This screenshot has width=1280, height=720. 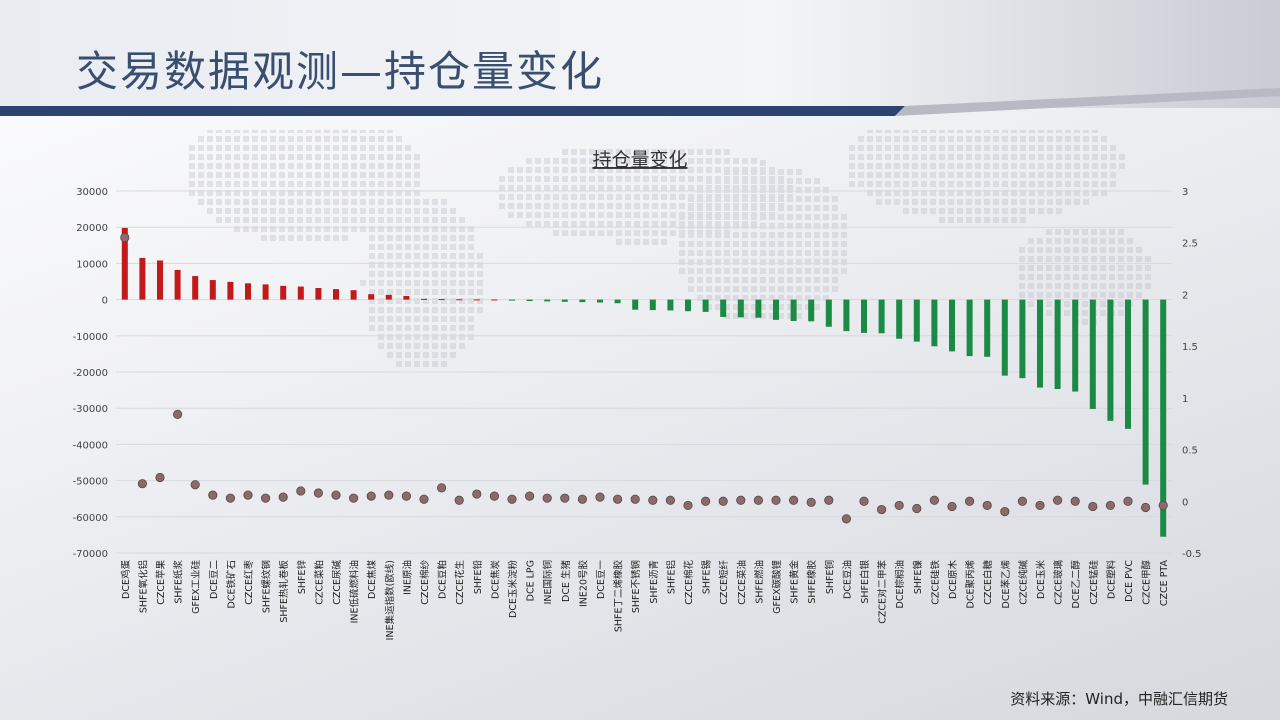 What do you see at coordinates (847, 579) in the screenshot?
I see `category-label: DCE豆油` at bounding box center [847, 579].